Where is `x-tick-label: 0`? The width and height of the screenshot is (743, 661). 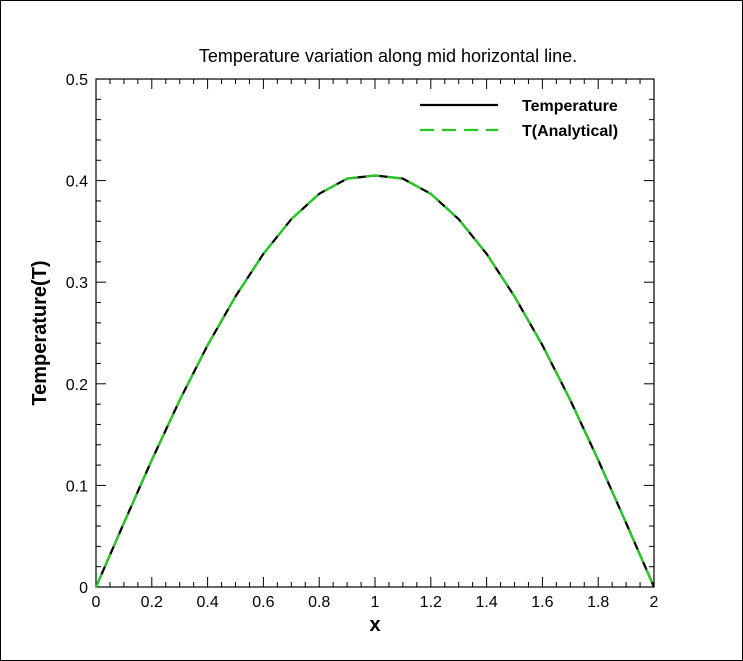
x-tick-label: 0 is located at coordinates (96, 602).